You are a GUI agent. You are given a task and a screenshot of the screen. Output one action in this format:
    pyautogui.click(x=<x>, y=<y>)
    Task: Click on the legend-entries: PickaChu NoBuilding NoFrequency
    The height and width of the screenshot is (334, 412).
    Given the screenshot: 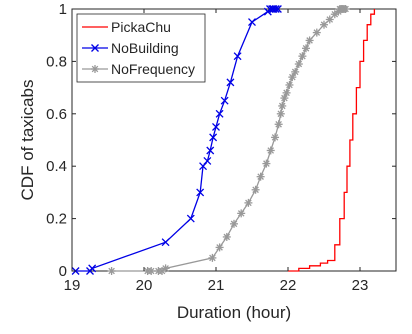 What is the action you would take?
    pyautogui.click(x=138, y=48)
    